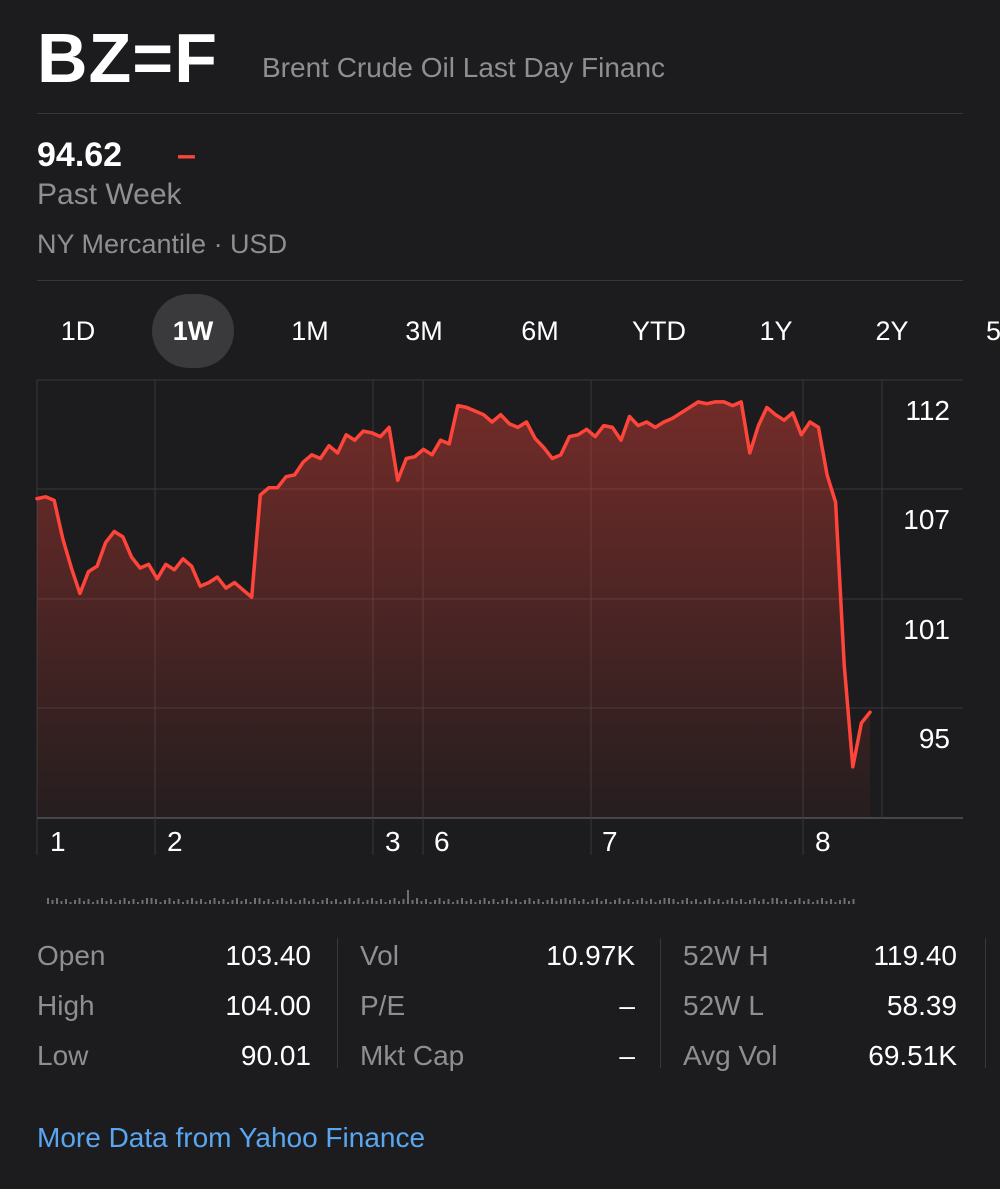  Describe the element at coordinates (442, 841) in the screenshot. I see `x-tick-label: 6` at that location.